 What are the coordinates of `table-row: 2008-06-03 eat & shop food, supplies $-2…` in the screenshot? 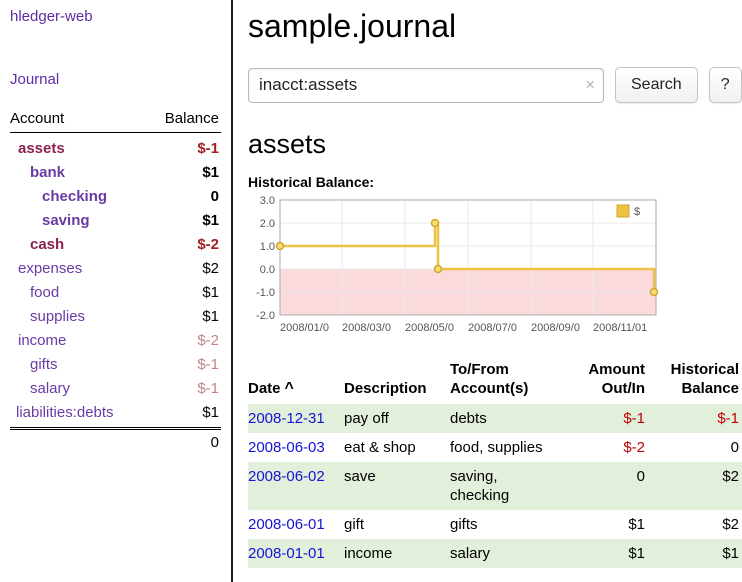 It's located at (495, 447).